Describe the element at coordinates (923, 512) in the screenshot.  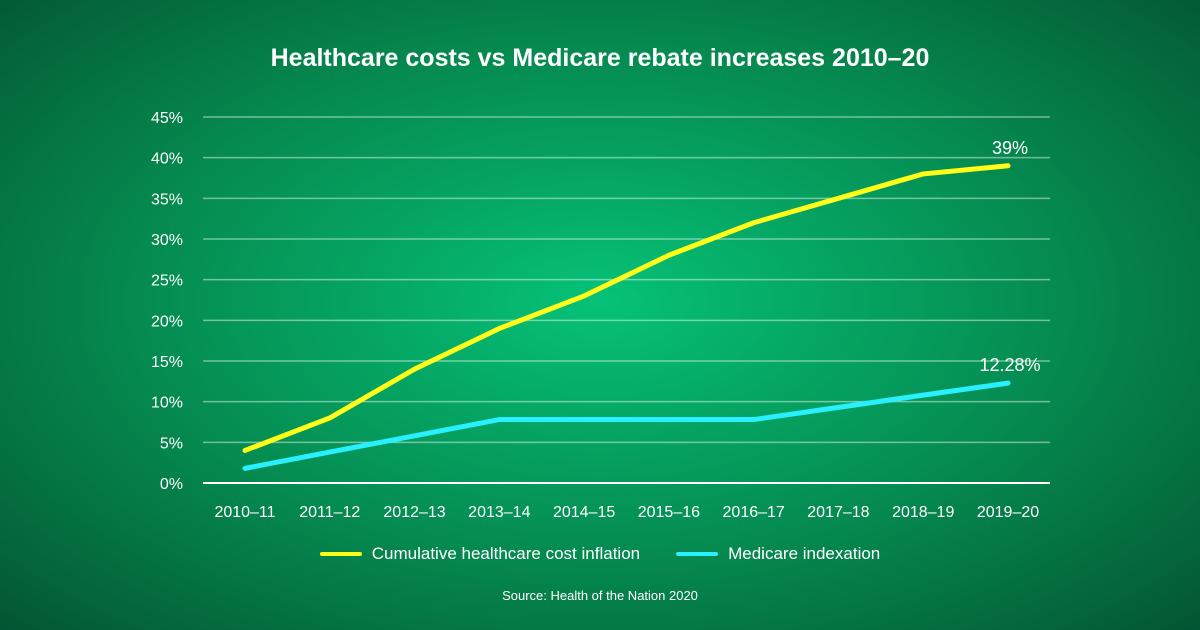
I see `x-tick-label: 2018–19` at that location.